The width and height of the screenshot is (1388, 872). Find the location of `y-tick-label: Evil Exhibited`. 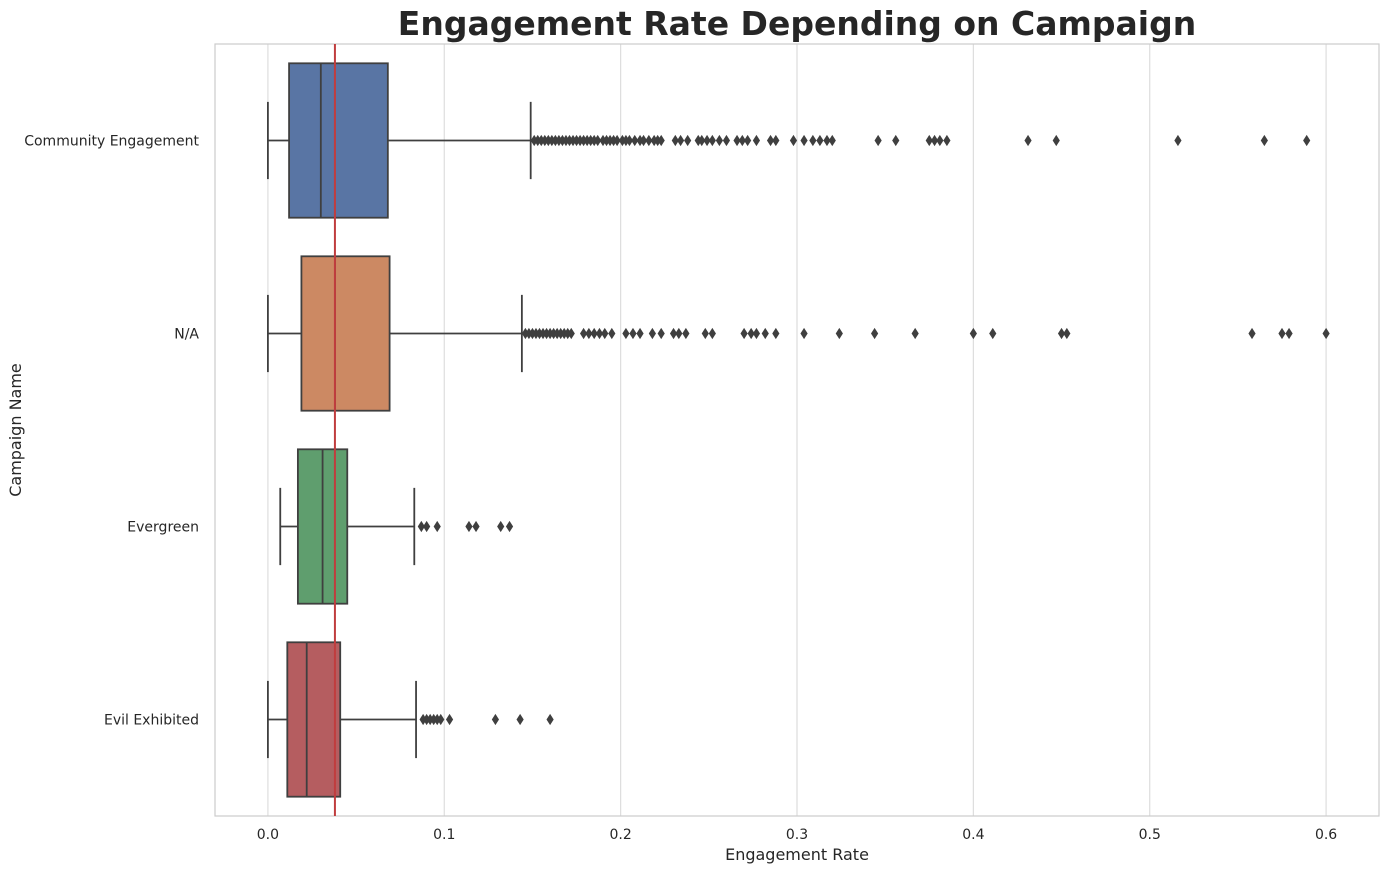

y-tick-label: Evil Exhibited is located at coordinates (151, 721).